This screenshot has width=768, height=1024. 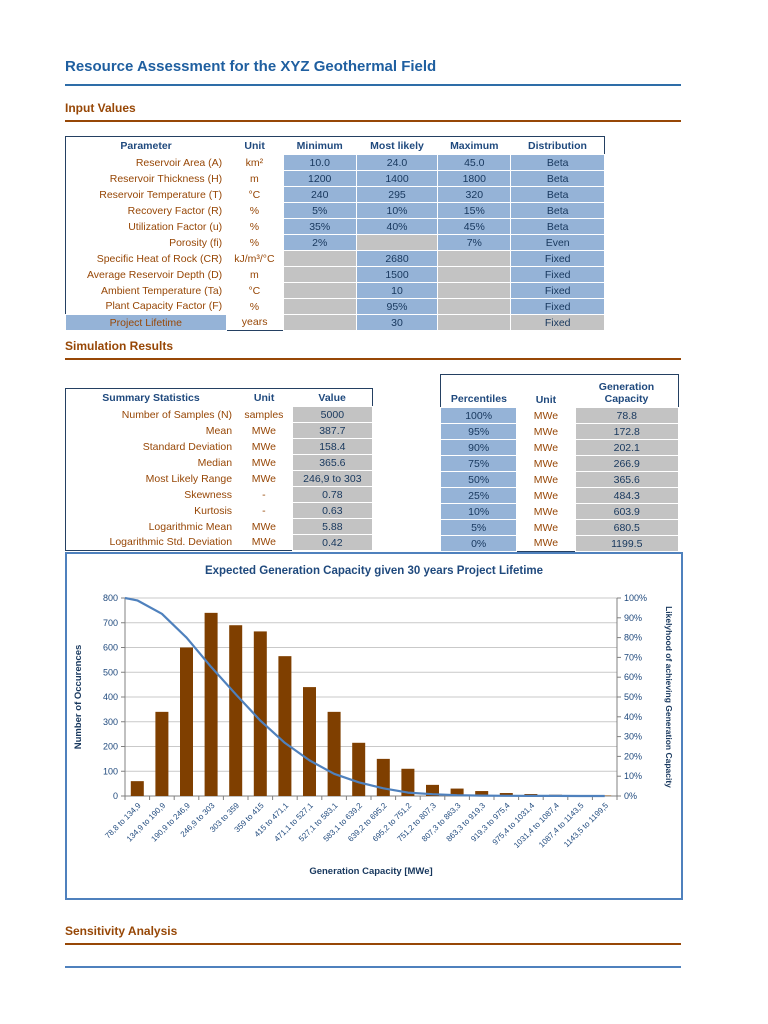 What do you see at coordinates (546, 399) in the screenshot?
I see `col-header-percentile-unit: Unit` at bounding box center [546, 399].